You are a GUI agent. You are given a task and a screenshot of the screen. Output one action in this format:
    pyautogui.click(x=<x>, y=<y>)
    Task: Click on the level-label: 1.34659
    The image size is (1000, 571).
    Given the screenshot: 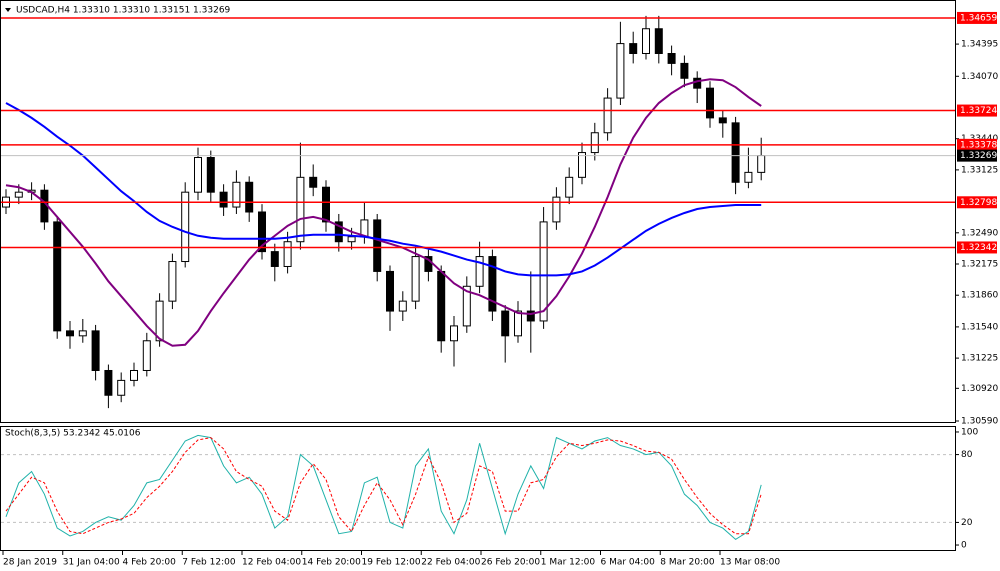 What is the action you would take?
    pyautogui.click(x=978, y=18)
    